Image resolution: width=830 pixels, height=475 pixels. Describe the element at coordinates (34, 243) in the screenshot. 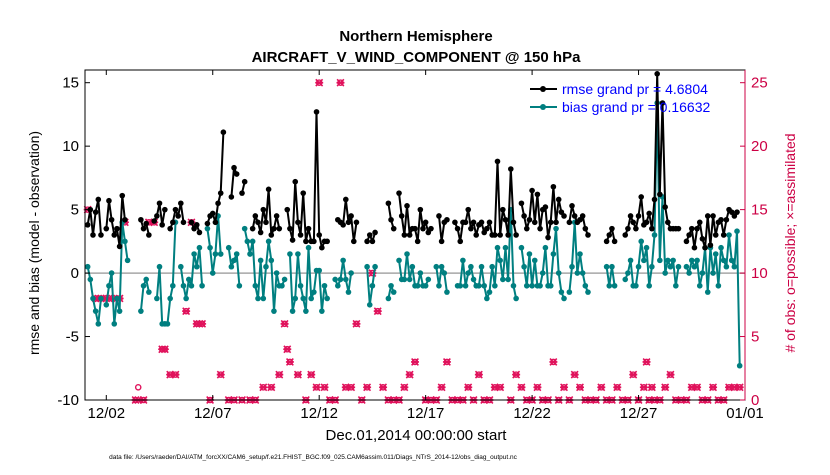

I see `y-axis-label: rmse and bias (model - observation)` at that location.